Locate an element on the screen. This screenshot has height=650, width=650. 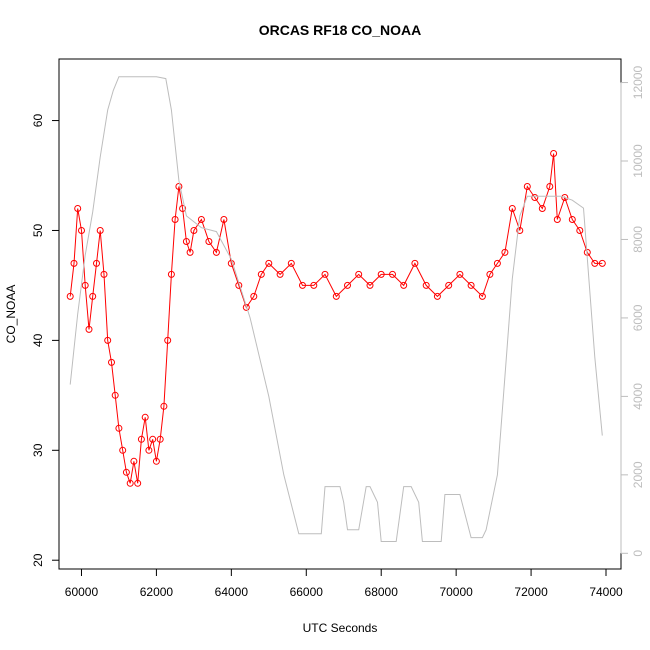
y2-tick-label: 4000 is located at coordinates (638, 396).